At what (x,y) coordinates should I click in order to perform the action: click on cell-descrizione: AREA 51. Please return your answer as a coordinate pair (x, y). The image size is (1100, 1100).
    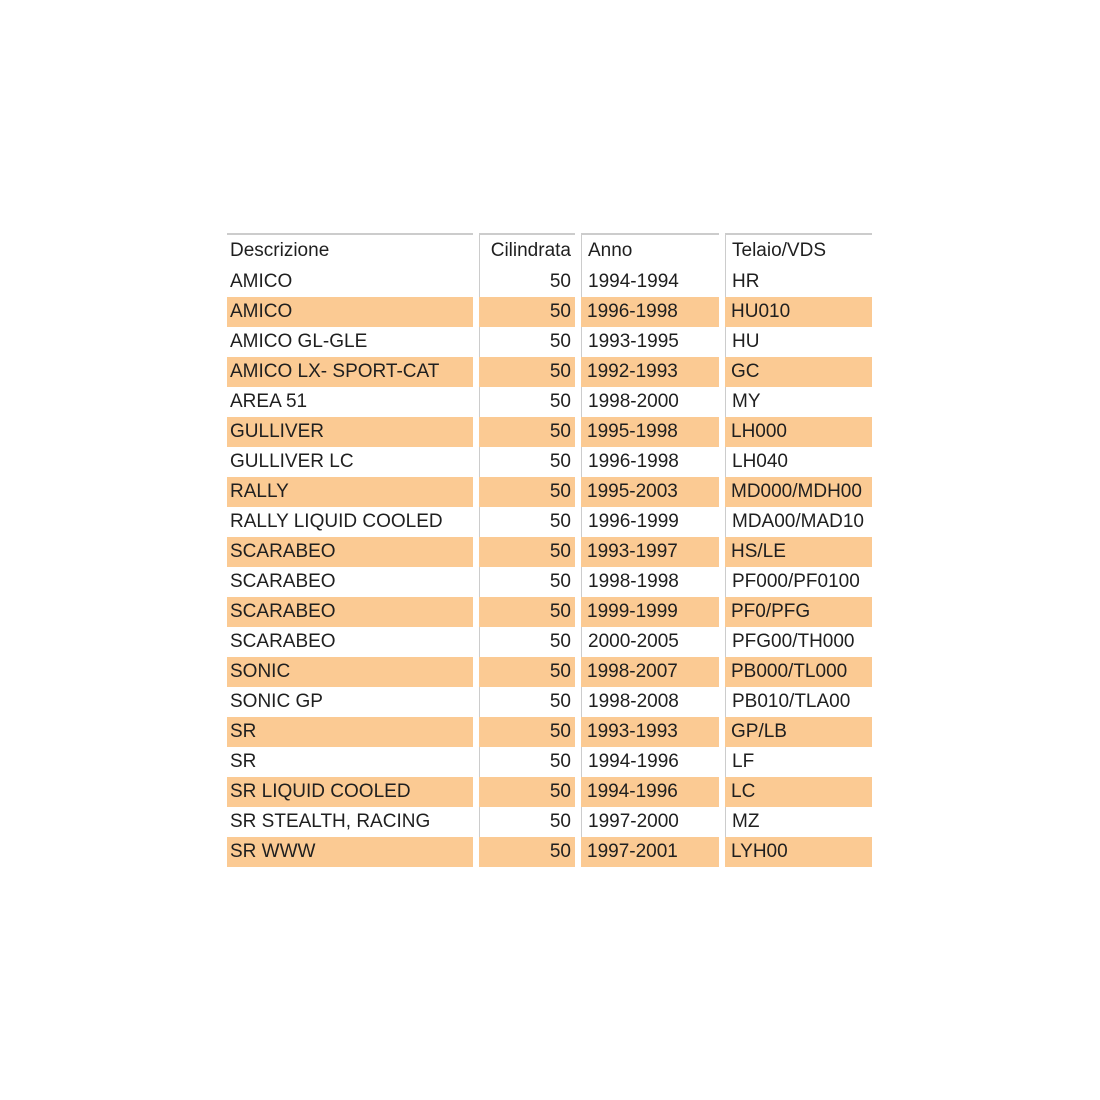
    Looking at the image, I should click on (350, 402).